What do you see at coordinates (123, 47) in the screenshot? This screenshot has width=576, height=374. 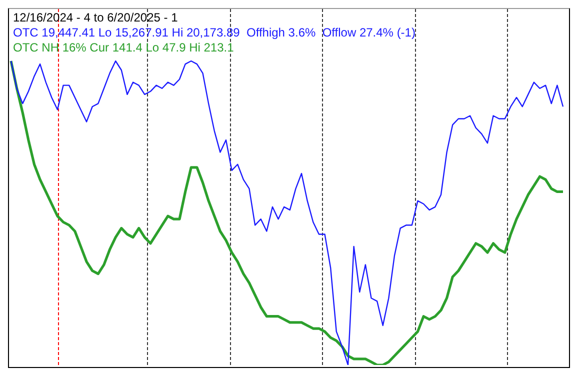 I see `series-label: OTC NH 16% Cur 141.4 Lo 47.9 Hi 213.1` at bounding box center [123, 47].